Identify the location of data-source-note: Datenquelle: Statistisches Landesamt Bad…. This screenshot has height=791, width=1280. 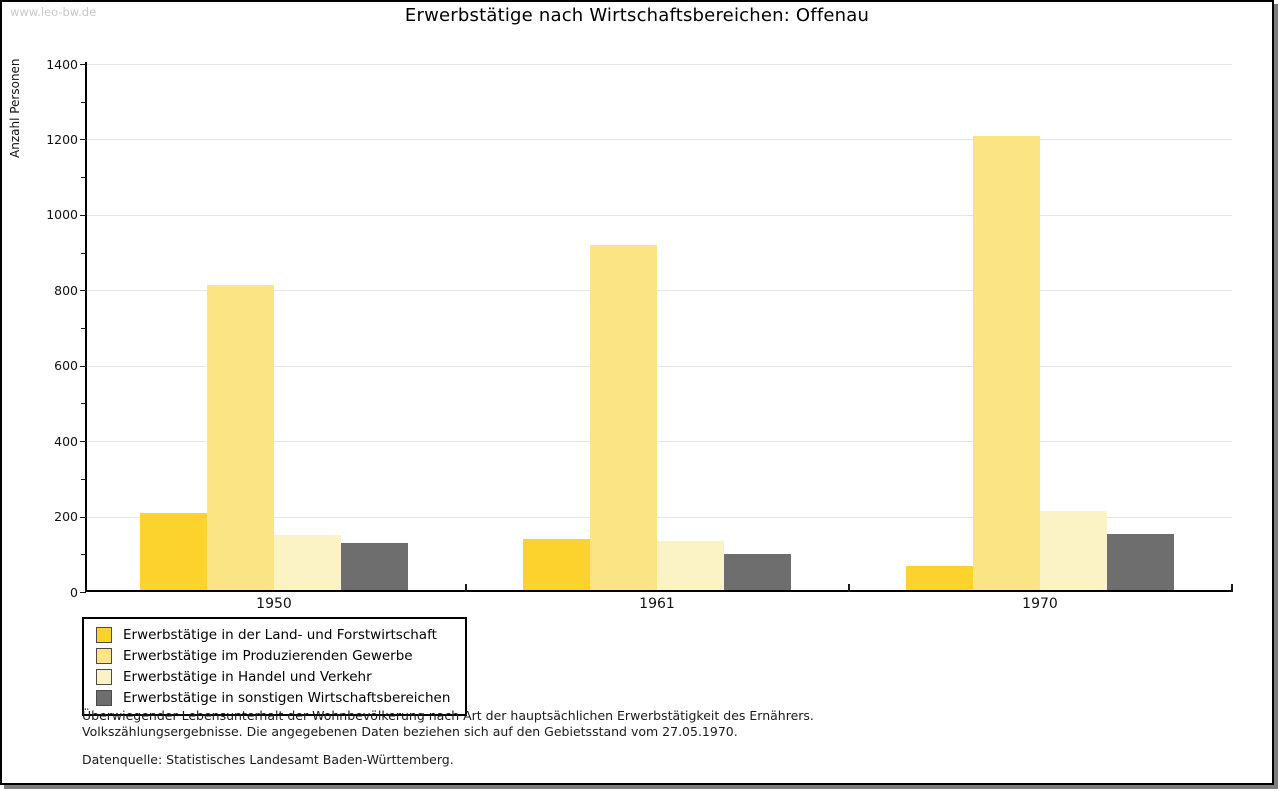
(268, 759).